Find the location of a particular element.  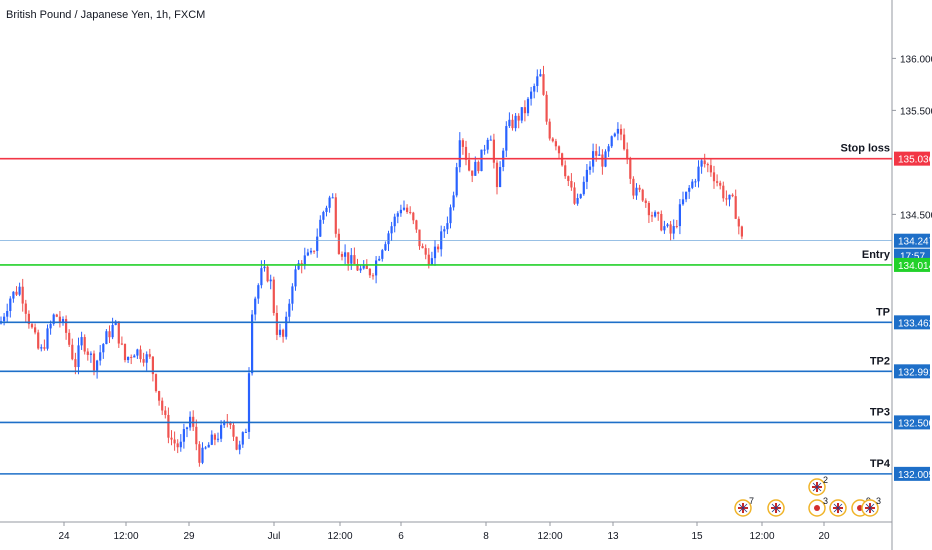

japan-flag-icon: 3 is located at coordinates (818, 506).